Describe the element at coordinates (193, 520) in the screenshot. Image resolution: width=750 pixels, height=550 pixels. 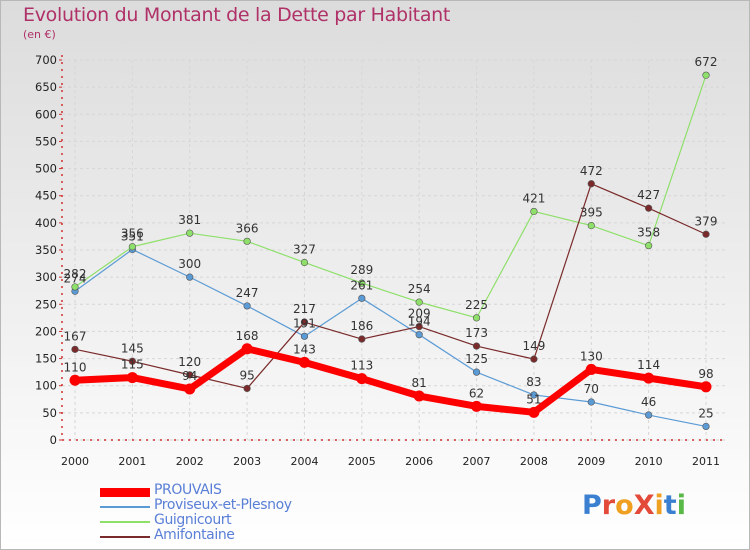
I see `legend-label: Guignicourt` at that location.